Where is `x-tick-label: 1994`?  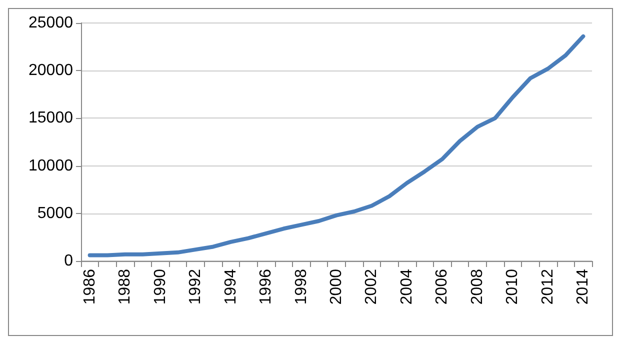 x-tick-label: 1994 is located at coordinates (231, 286).